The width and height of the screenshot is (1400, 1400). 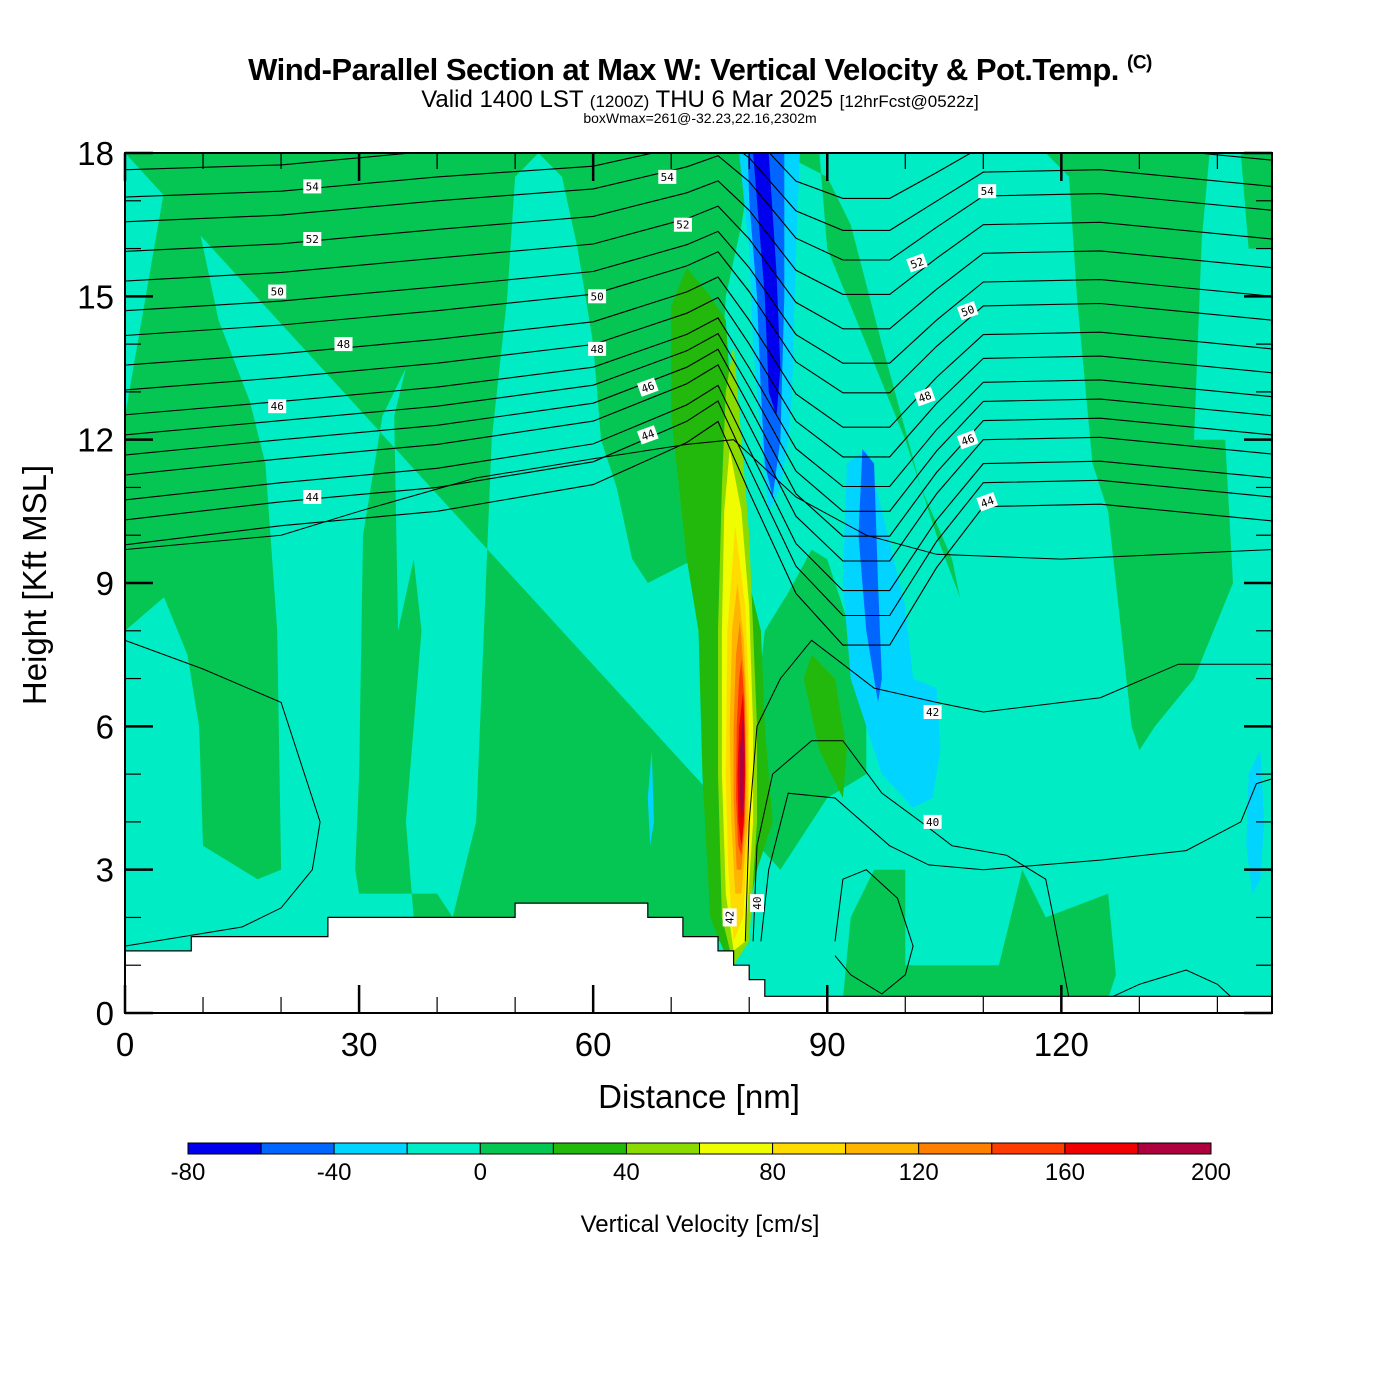 I want to click on contour-label: 42, so click(x=932, y=712).